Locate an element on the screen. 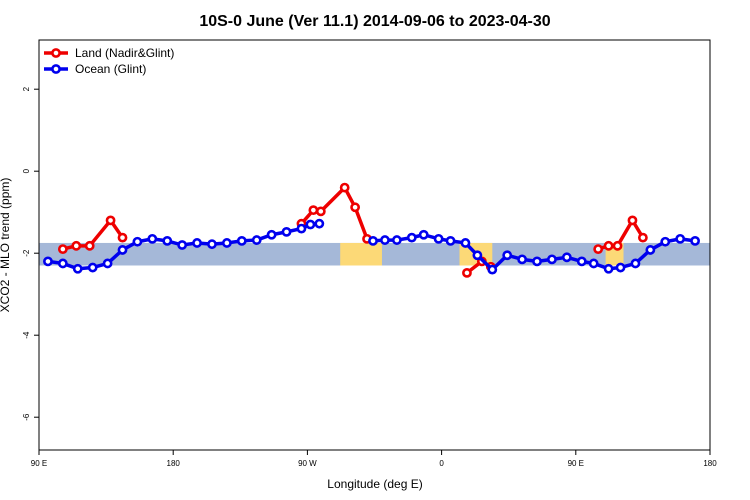 This screenshot has height=500, width=750. y-tick-label: -4 is located at coordinates (26, 335).